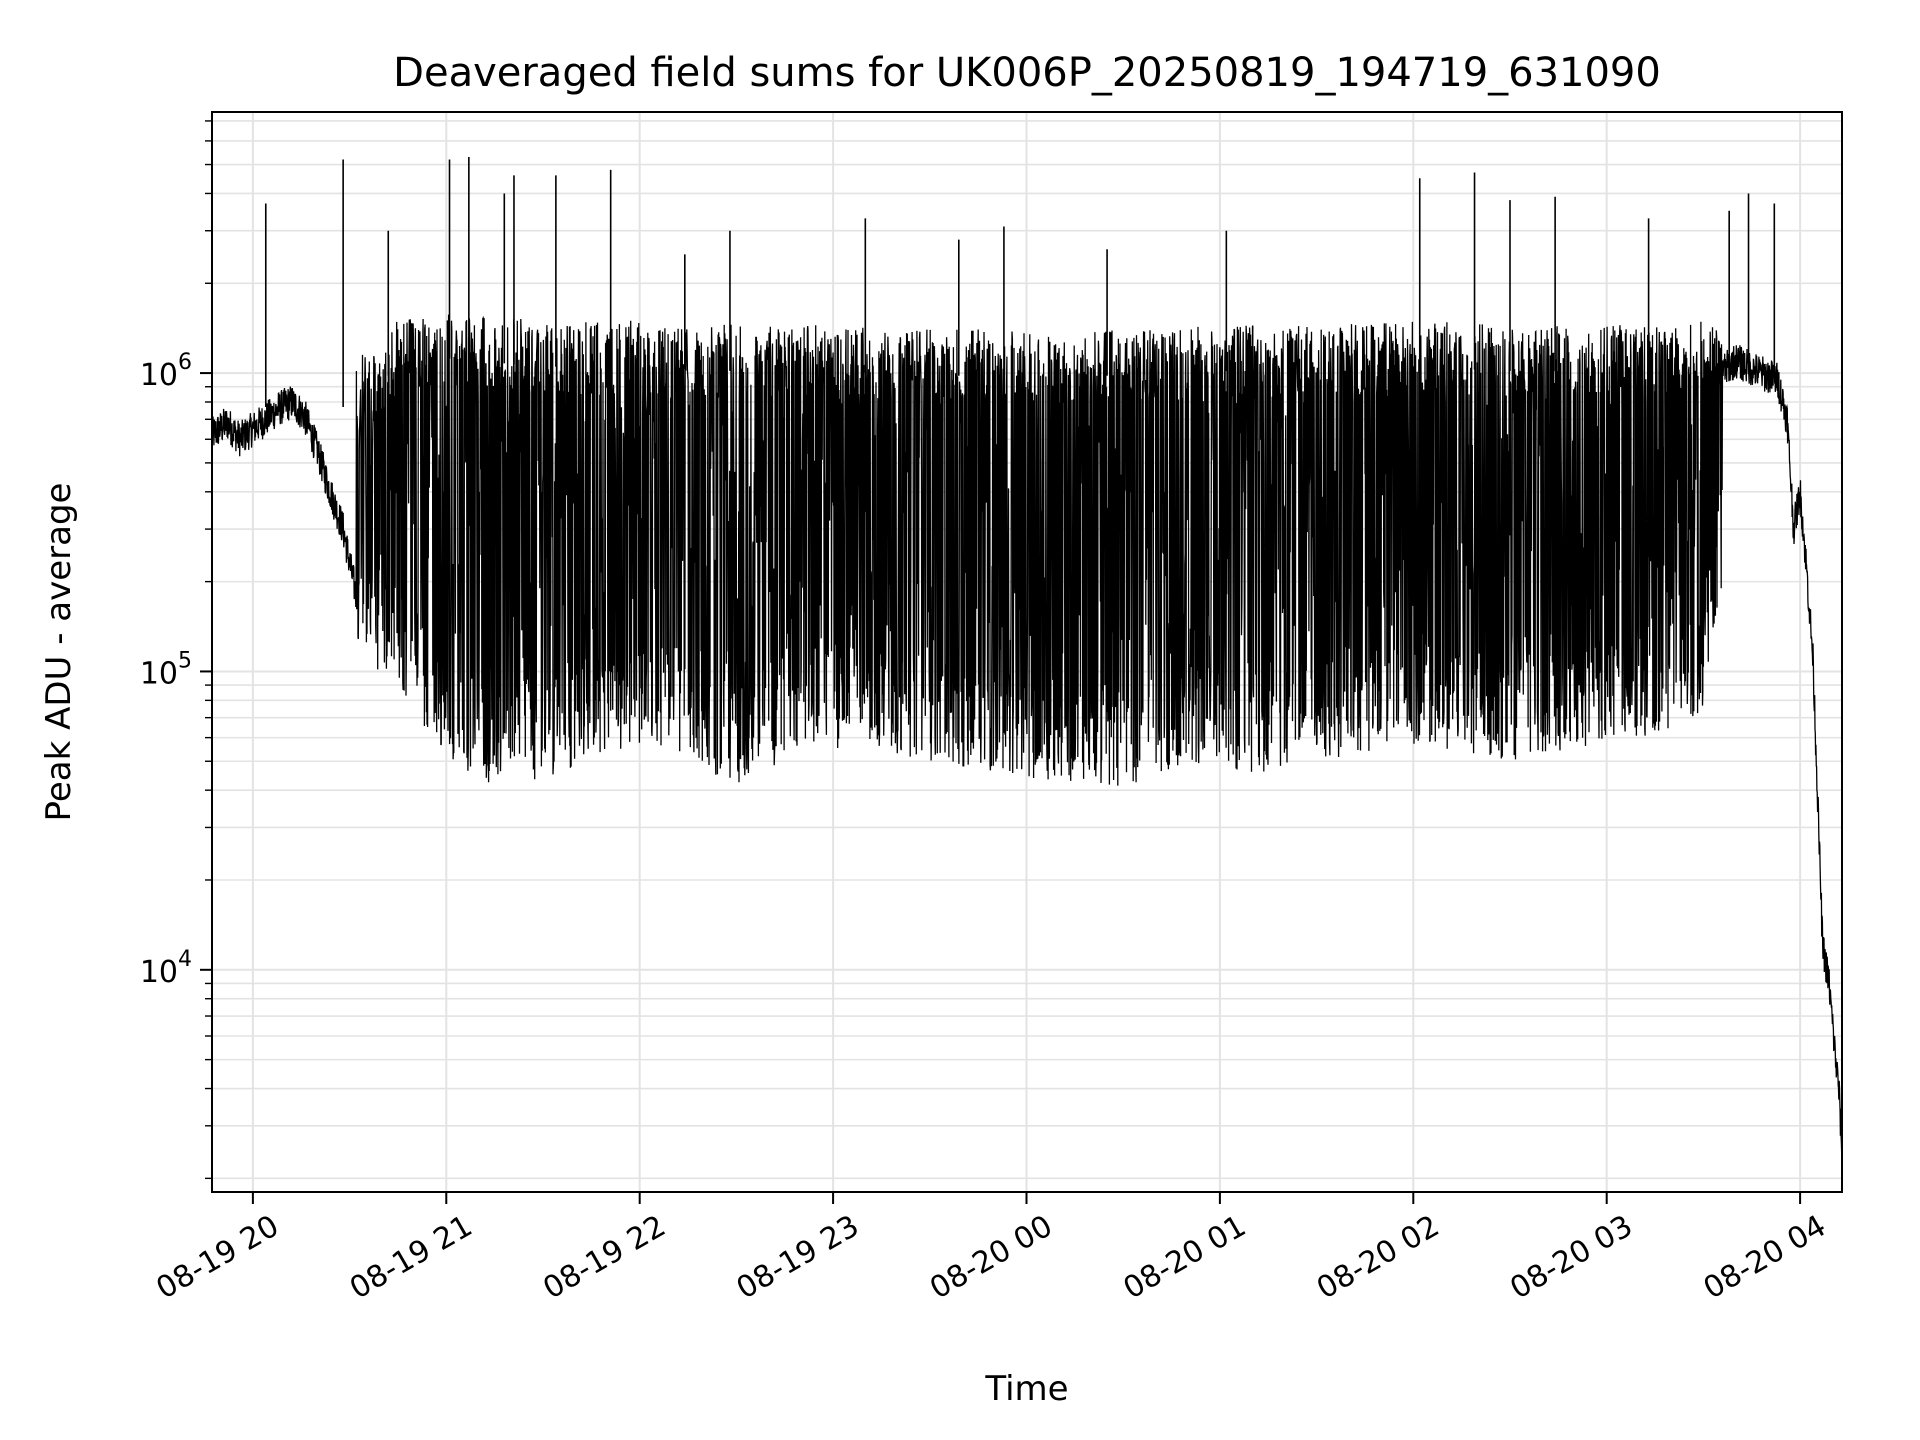  I want to click on y-tick-label: 10⁶, so click(166, 371).